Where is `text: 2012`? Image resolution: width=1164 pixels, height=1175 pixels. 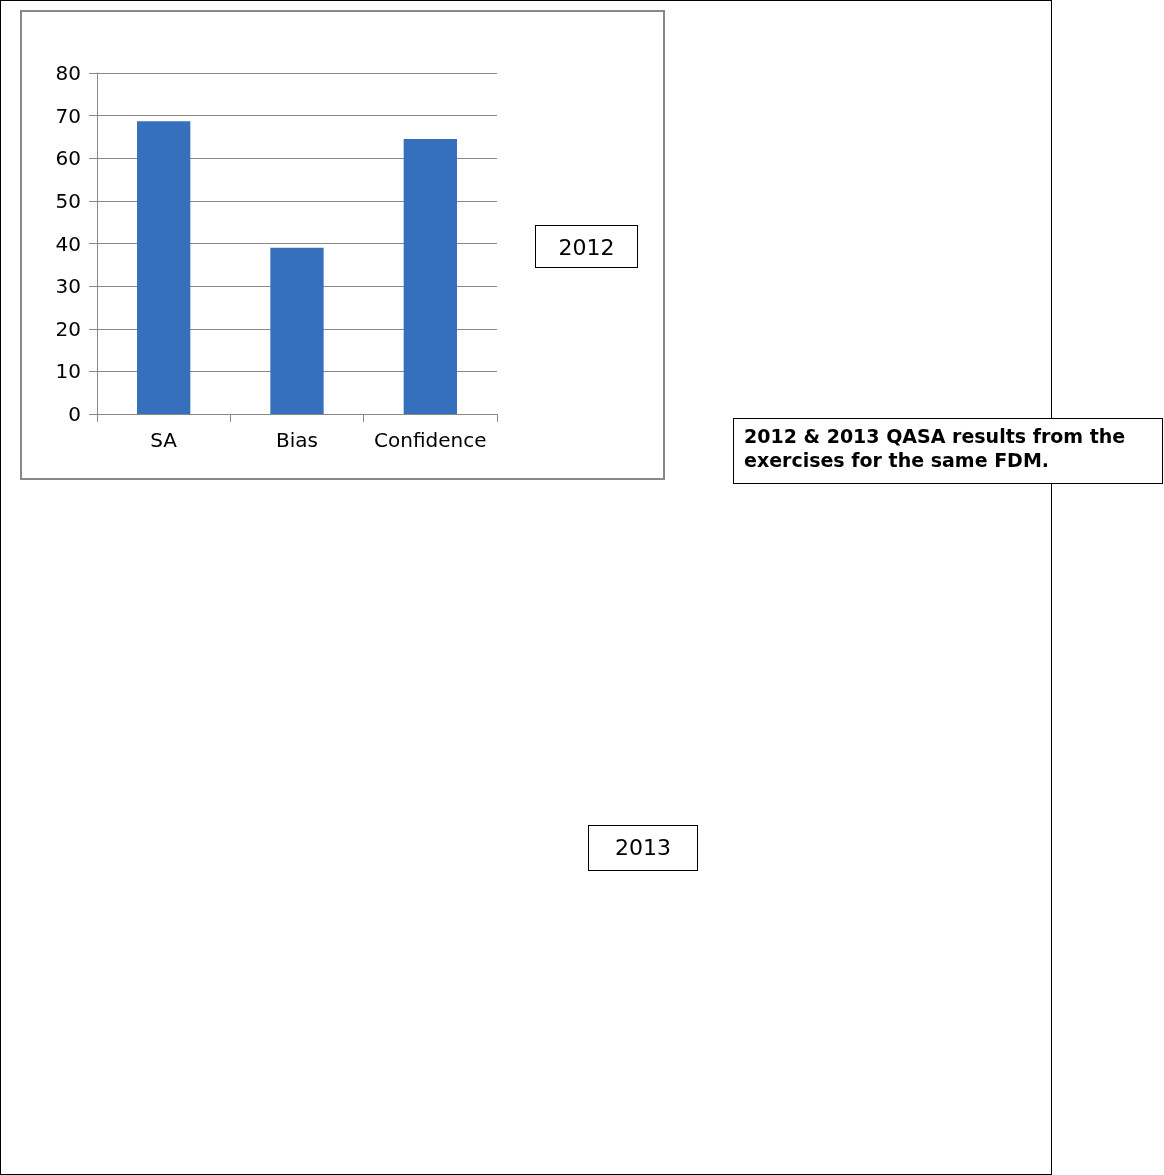 text: 2012 is located at coordinates (586, 246).